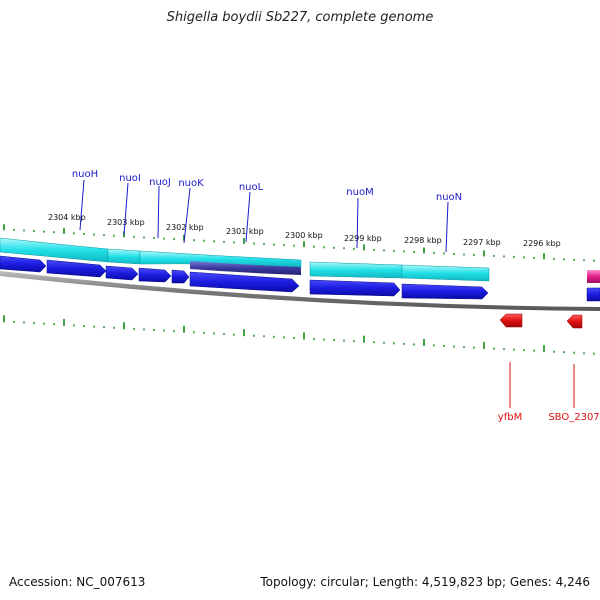  I want to click on blue-arrow-genes, so click(300, 278).